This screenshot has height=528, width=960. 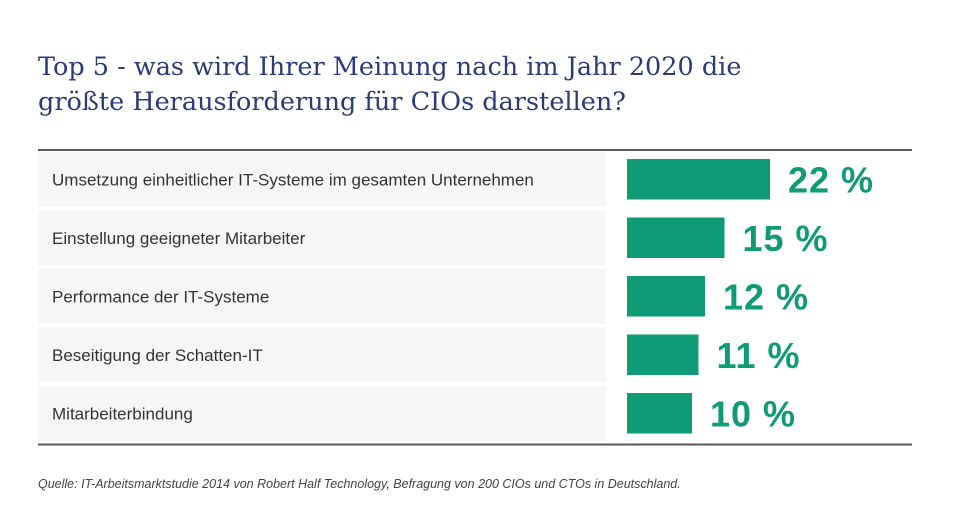 What do you see at coordinates (831, 179) in the screenshot?
I see `value-label: 22 %` at bounding box center [831, 179].